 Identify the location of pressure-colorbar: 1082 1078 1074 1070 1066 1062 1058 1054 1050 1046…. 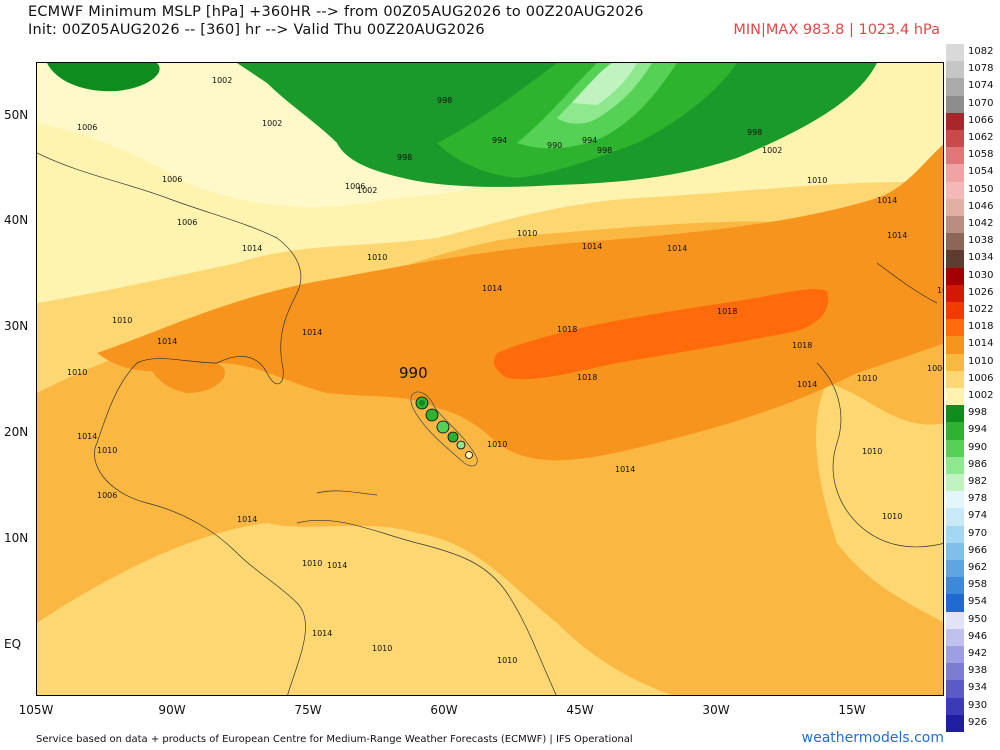
(973, 388).